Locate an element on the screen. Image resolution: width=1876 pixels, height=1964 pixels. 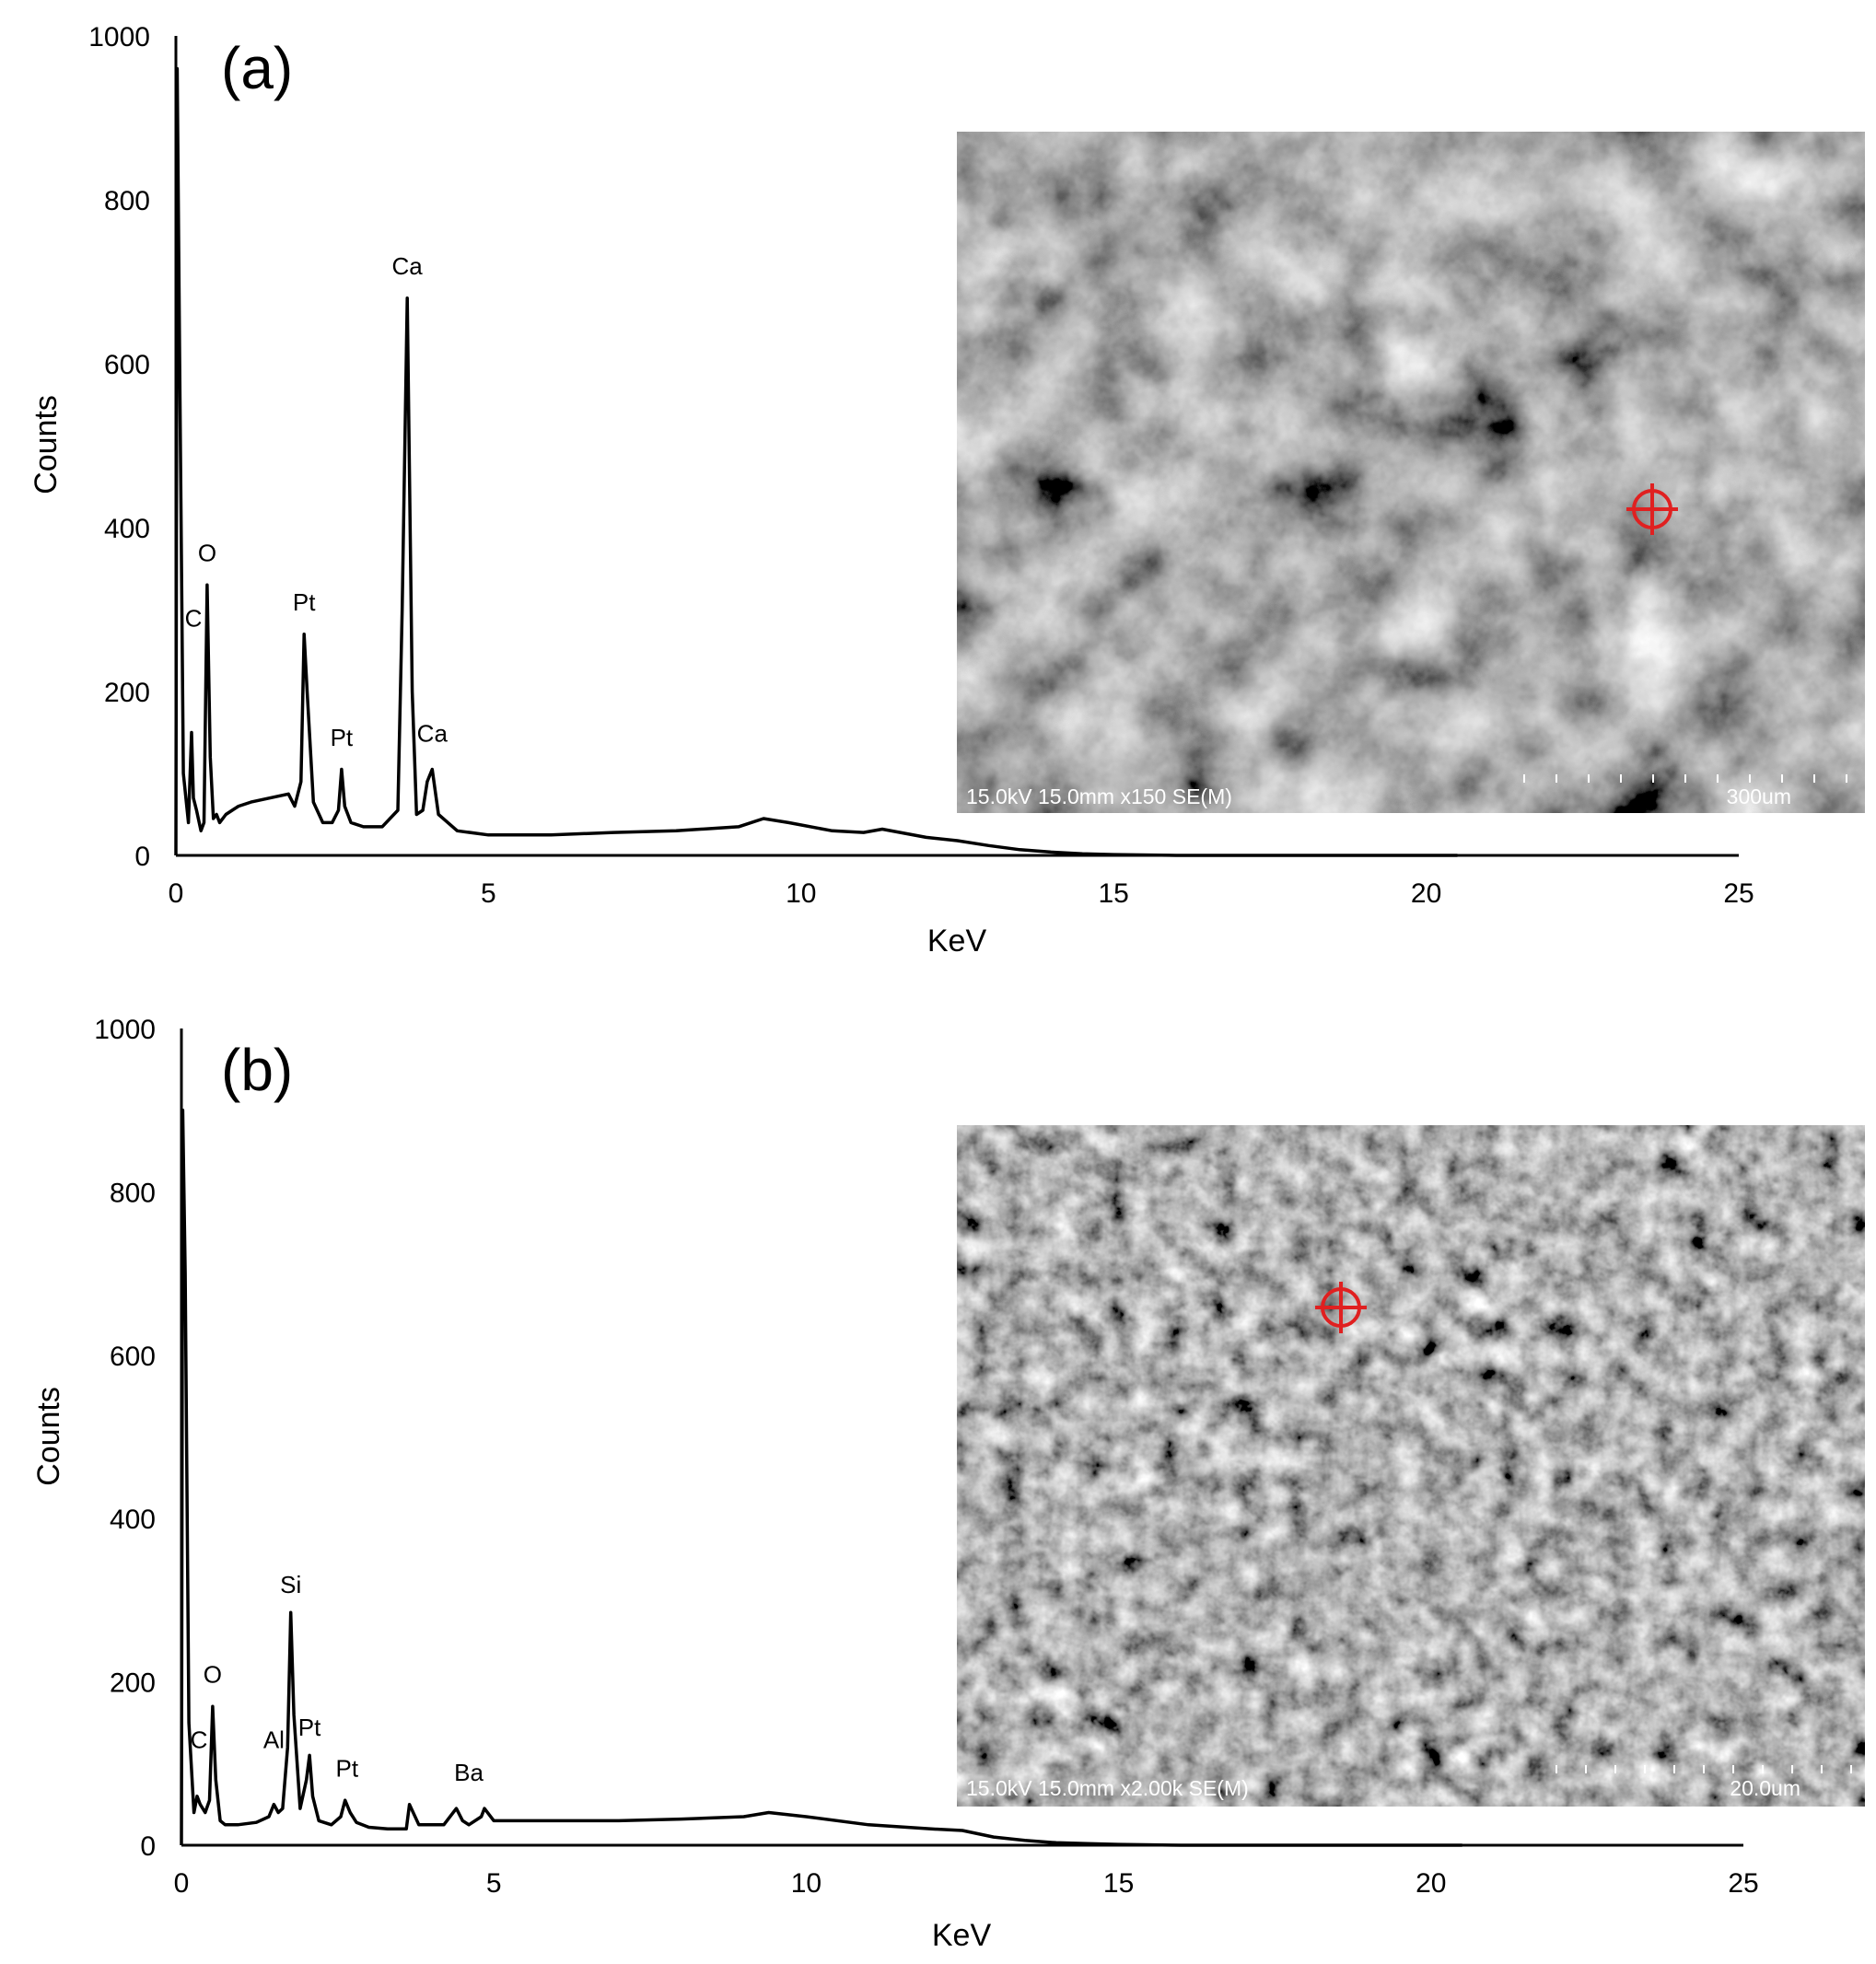
peak-label: Si is located at coordinates (290, 1584).